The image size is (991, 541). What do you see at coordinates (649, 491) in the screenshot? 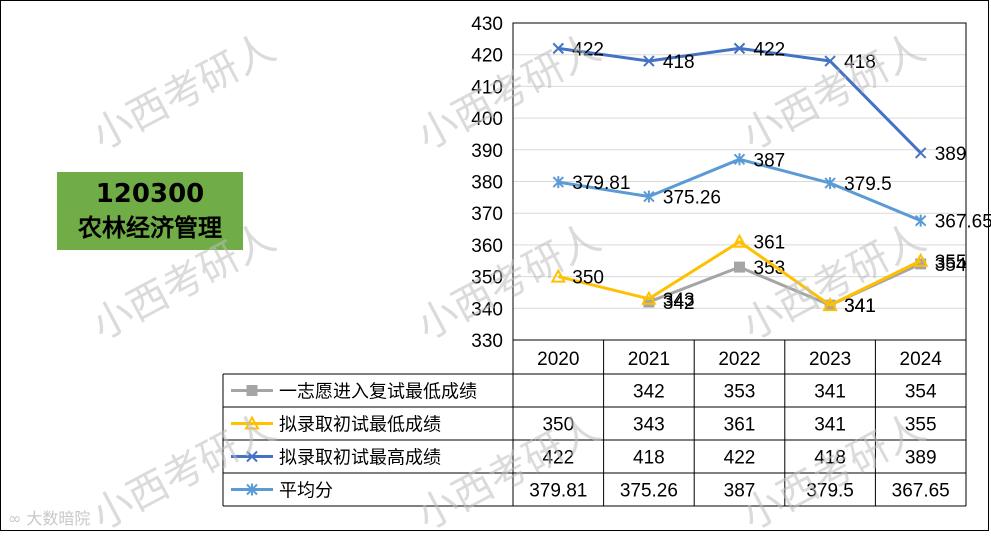
I see `table-cell: 375.26` at bounding box center [649, 491].